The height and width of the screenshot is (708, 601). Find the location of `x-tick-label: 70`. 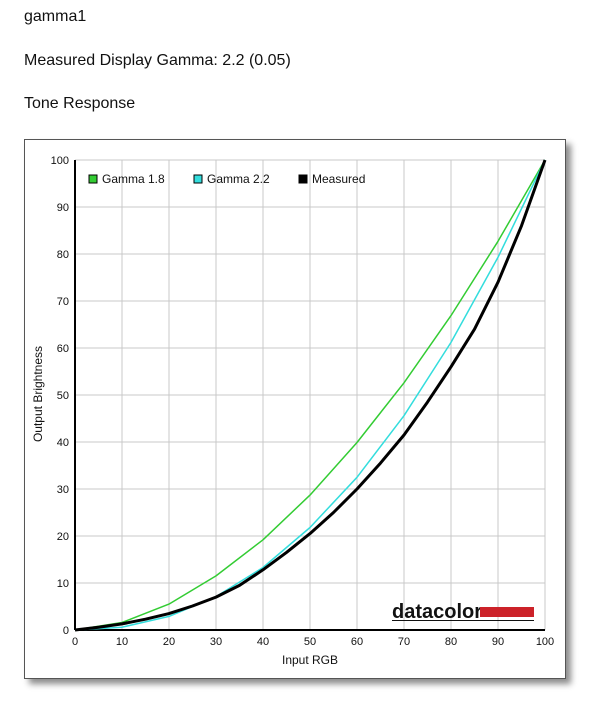

x-tick-label: 70 is located at coordinates (404, 642).